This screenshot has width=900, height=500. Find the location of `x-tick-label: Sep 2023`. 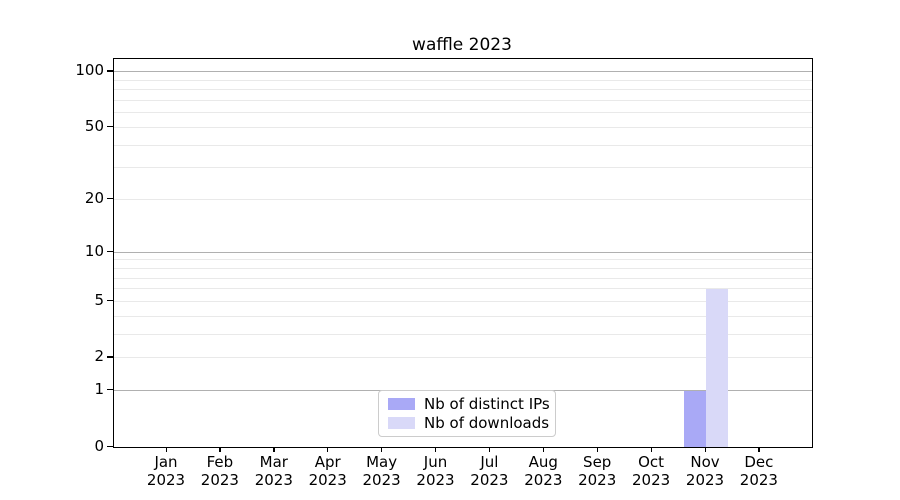

x-tick-label: Sep 2023 is located at coordinates (597, 471).